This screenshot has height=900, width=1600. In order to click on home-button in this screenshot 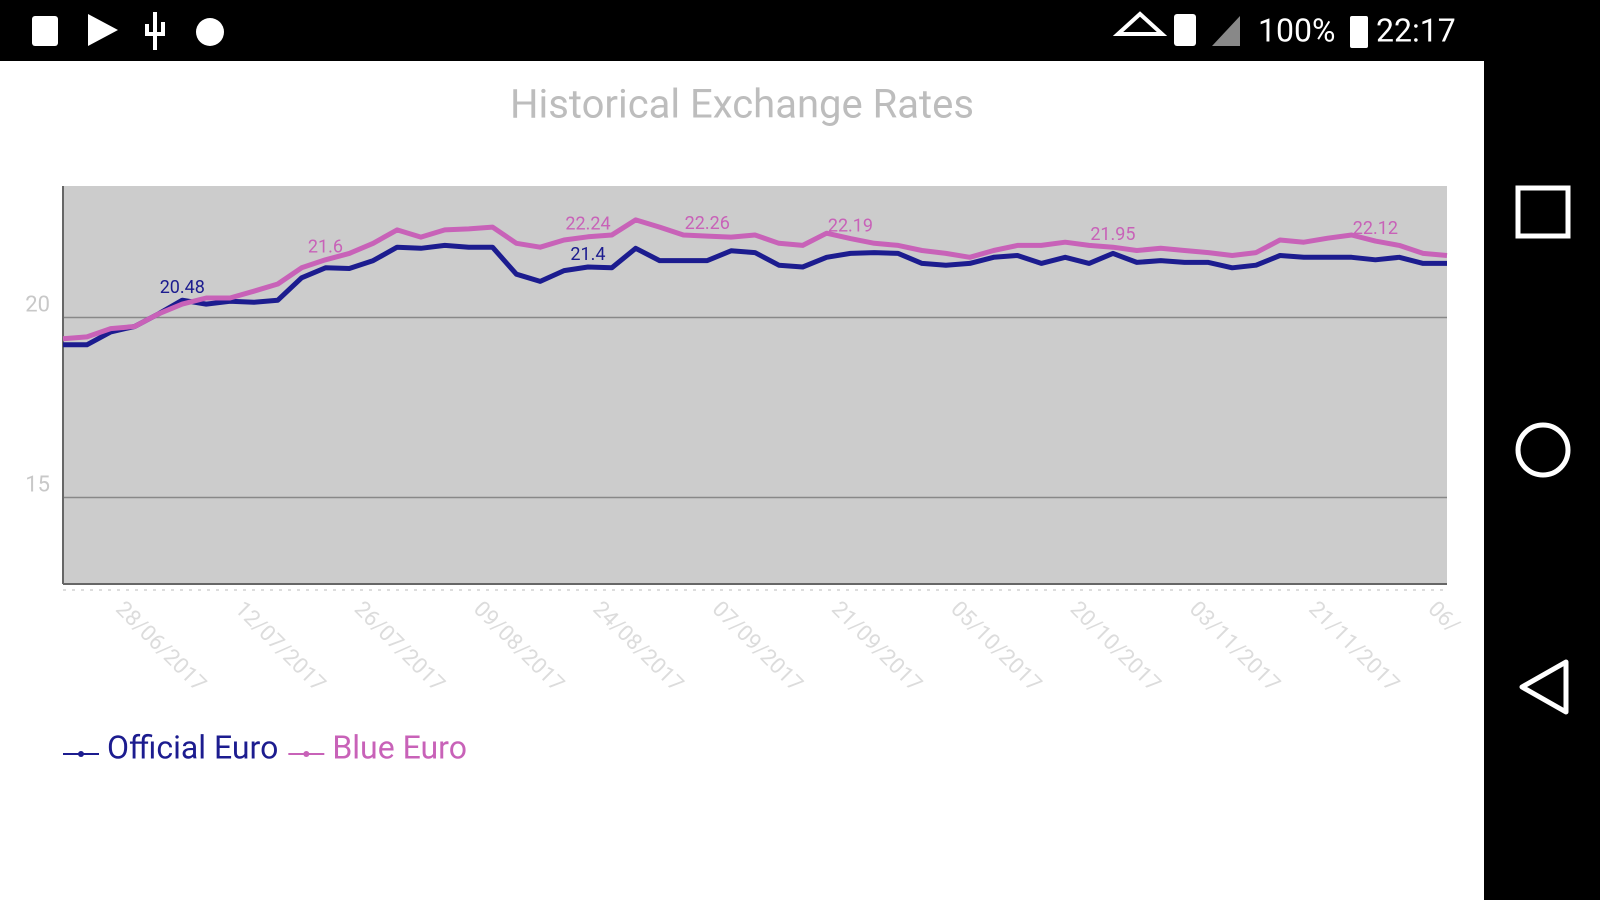, I will do `click(1543, 450)`.